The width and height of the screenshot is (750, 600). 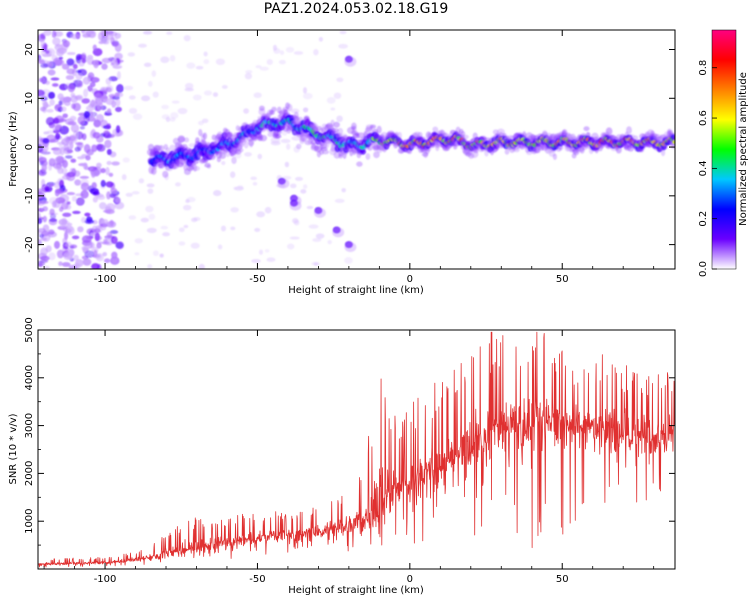 I want to click on spectrogram-x-tick-label: 50, so click(x=562, y=279).